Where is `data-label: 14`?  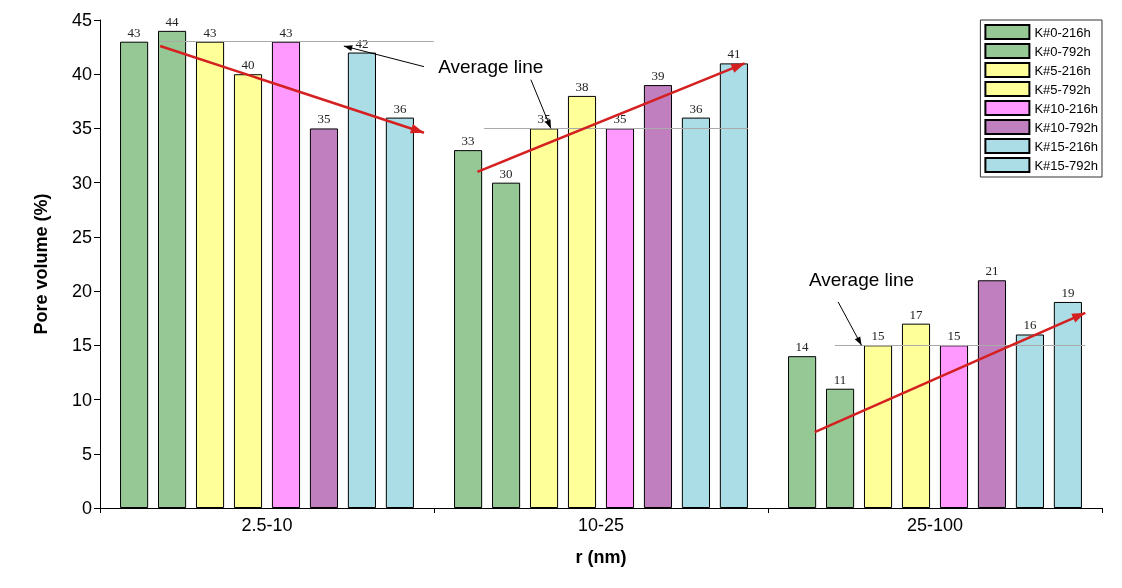
data-label: 14 is located at coordinates (802, 347).